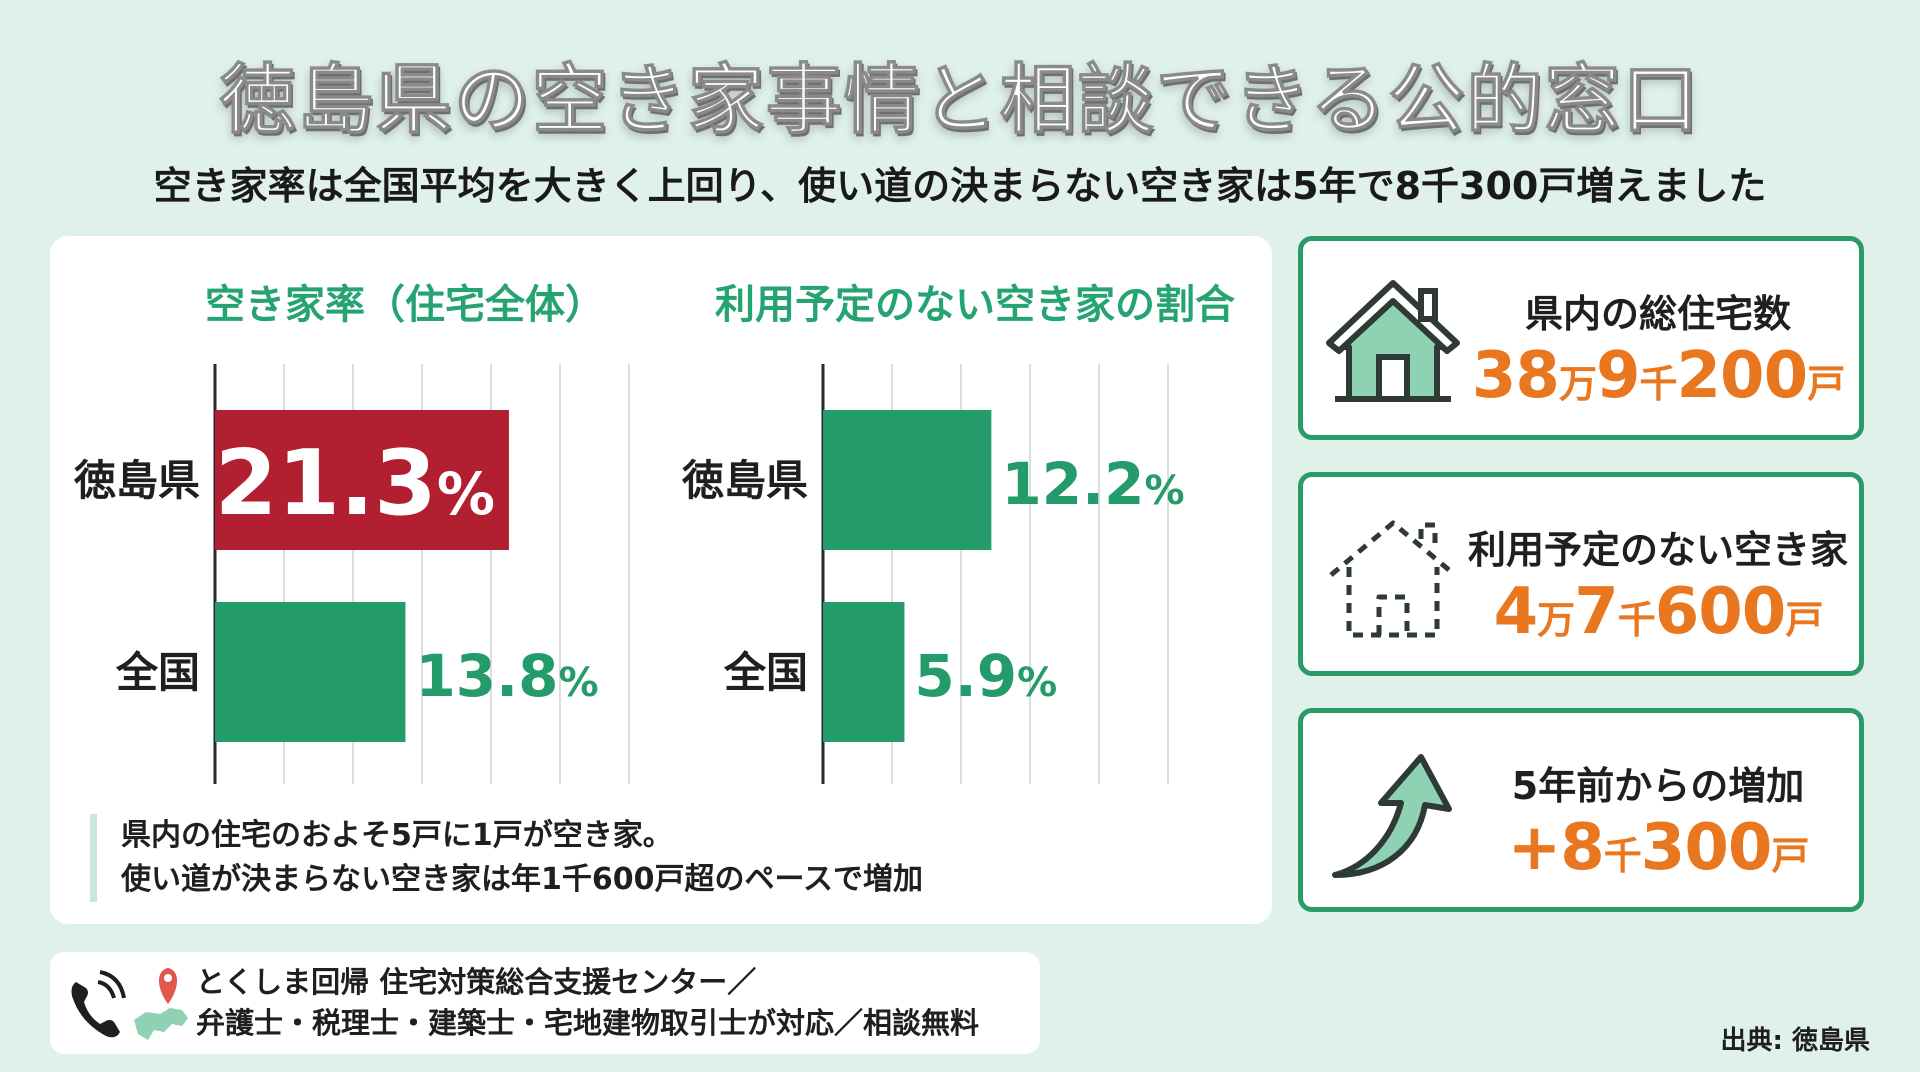  What do you see at coordinates (1393, 579) in the screenshot?
I see `vacant-house-icon` at bounding box center [1393, 579].